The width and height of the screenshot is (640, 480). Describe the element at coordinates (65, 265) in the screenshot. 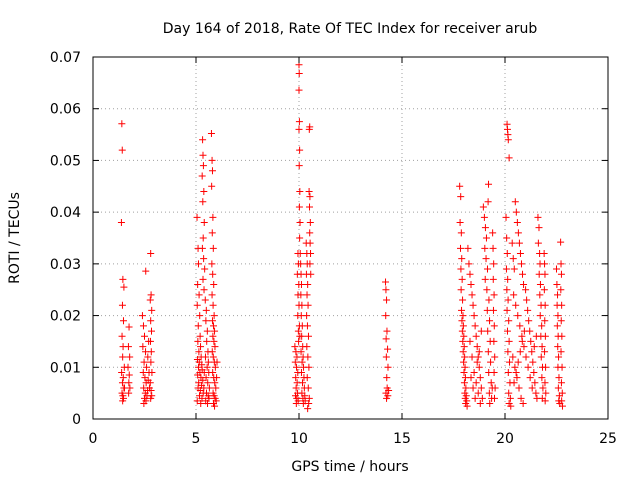

I see `y-tick-label: 0.03` at that location.